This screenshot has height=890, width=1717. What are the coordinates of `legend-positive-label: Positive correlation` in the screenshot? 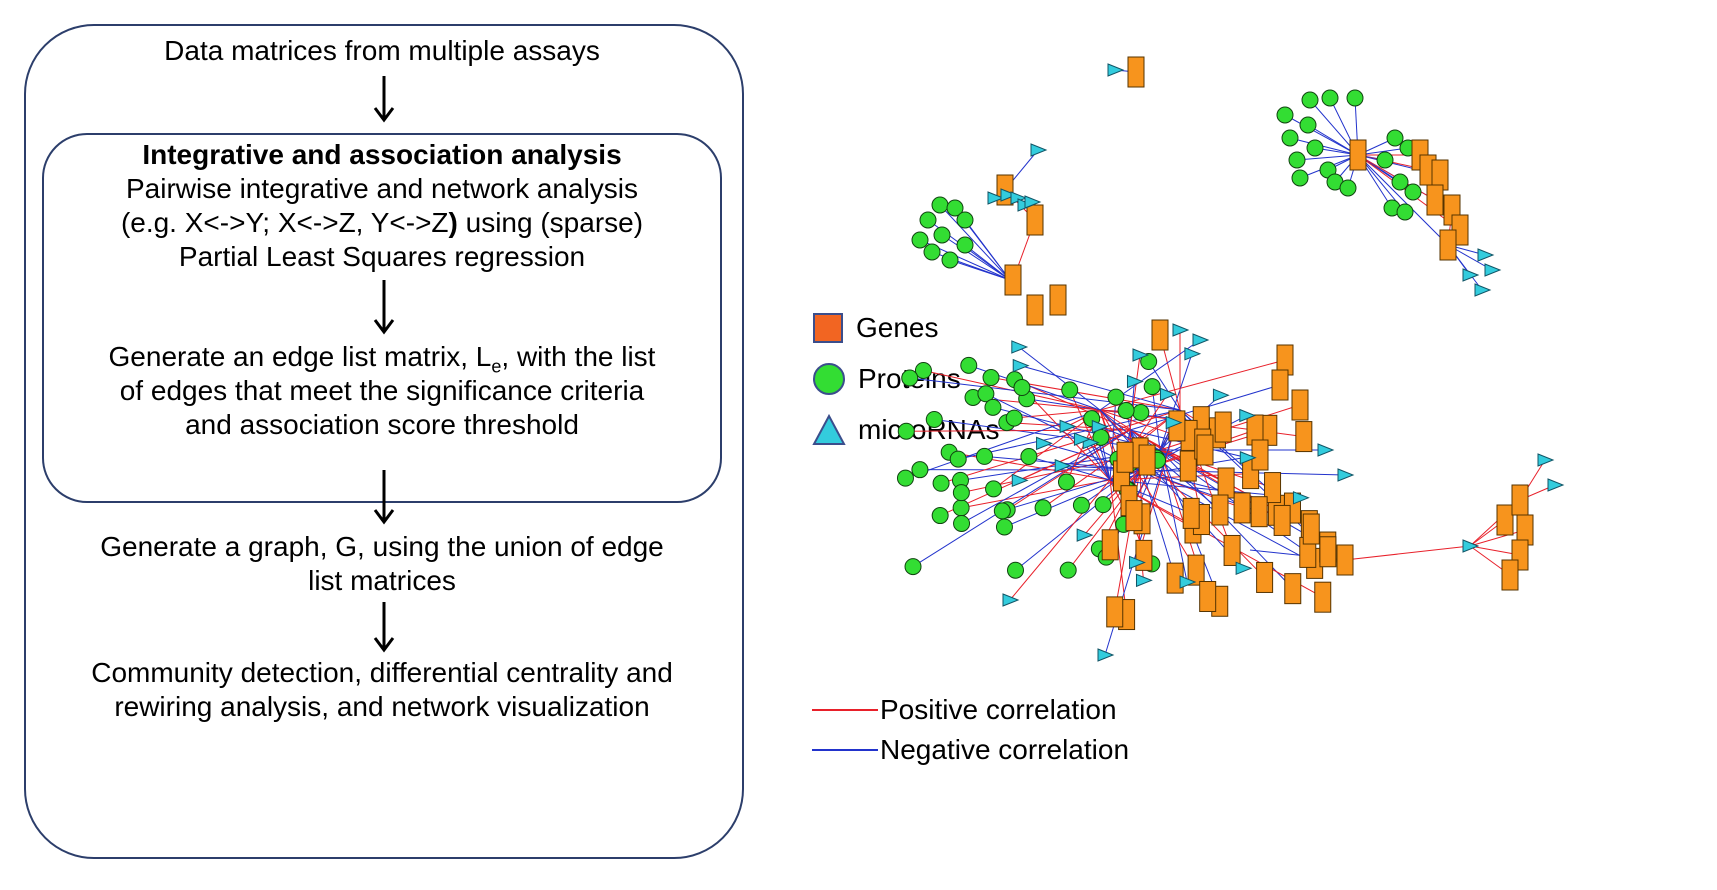 It's located at (998, 709).